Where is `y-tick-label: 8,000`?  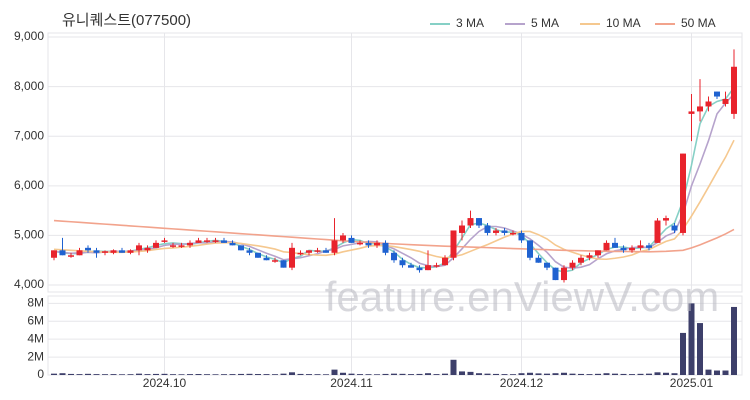 y-tick-label: 8,000 is located at coordinates (29, 86).